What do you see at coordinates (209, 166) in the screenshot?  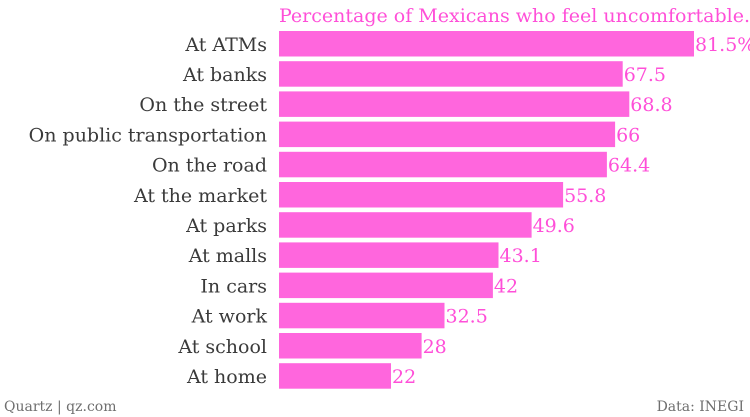 I see `category-label: On the road` at bounding box center [209, 166].